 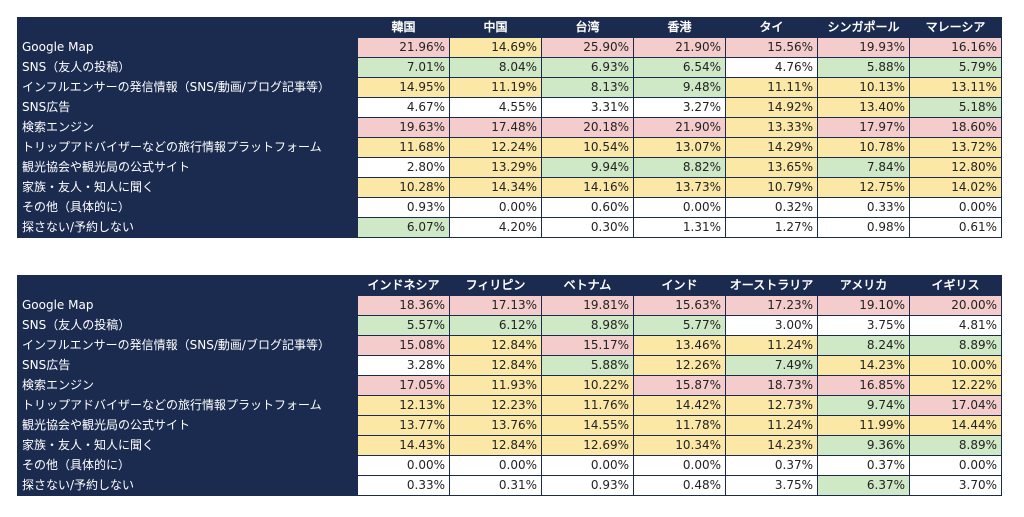 I want to click on value-cell: 13.07%, so click(x=679, y=147).